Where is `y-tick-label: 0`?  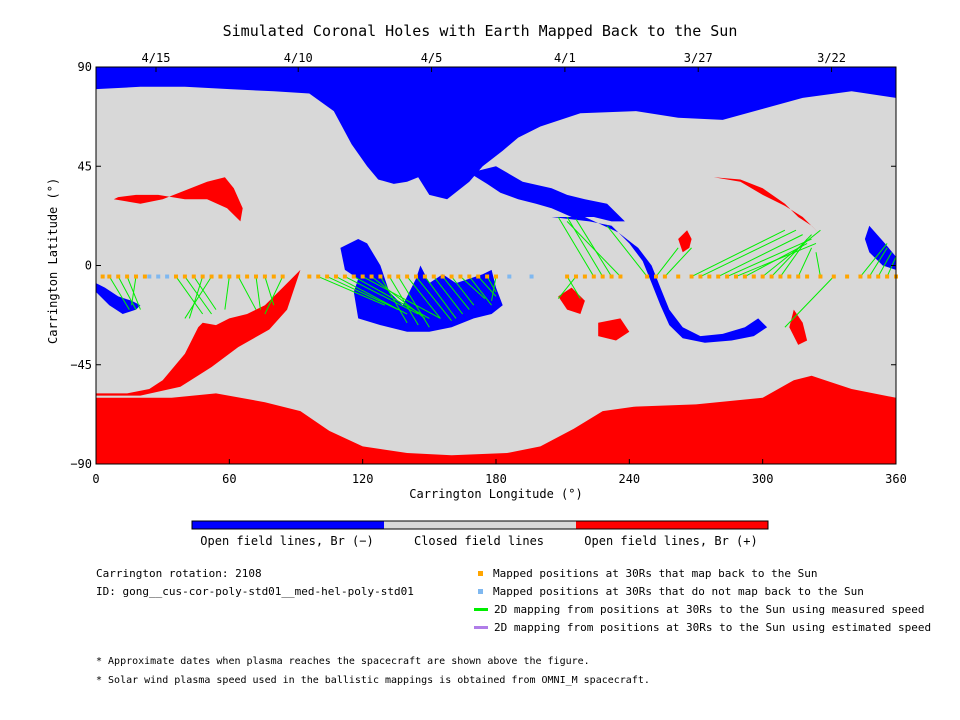
y-tick-label: 0 is located at coordinates (88, 266).